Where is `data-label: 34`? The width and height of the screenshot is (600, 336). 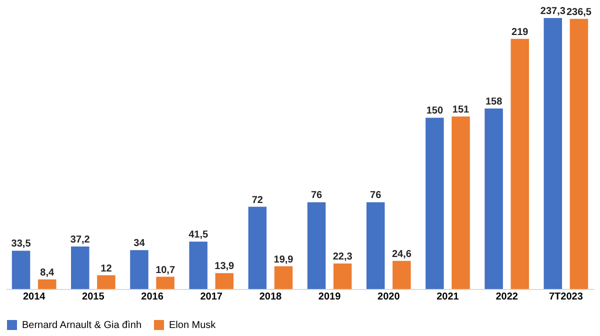 data-label: 34 is located at coordinates (140, 244).